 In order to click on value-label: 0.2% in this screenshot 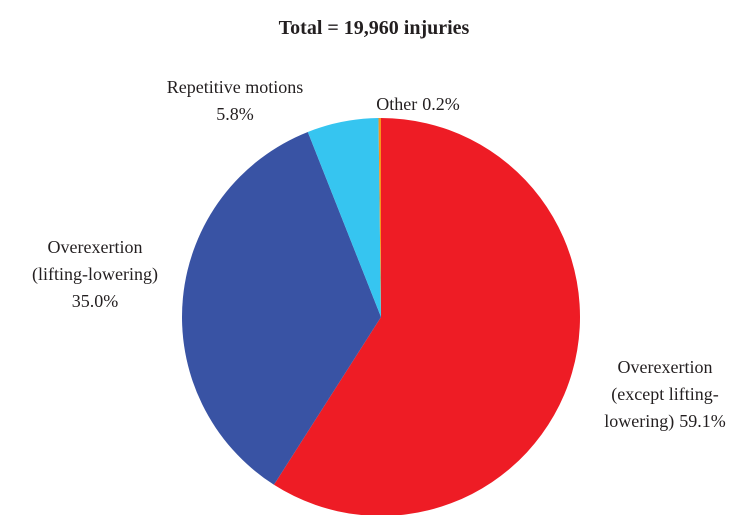, I will do `click(441, 104)`.